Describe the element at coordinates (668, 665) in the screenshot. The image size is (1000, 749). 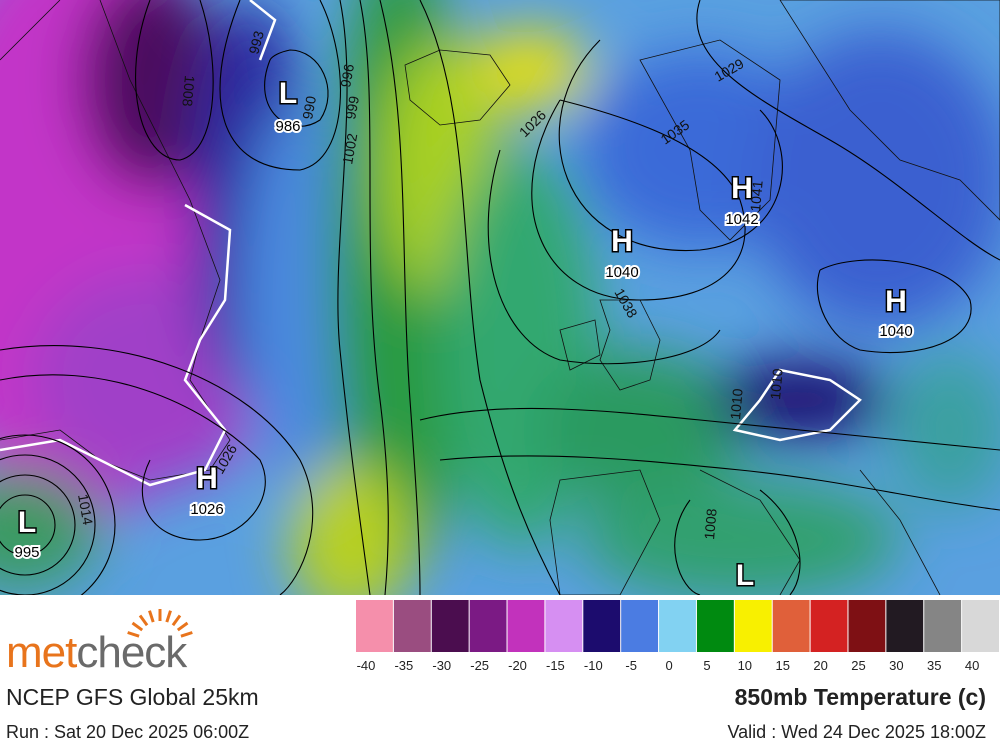
I see `legend-label: 0` at that location.